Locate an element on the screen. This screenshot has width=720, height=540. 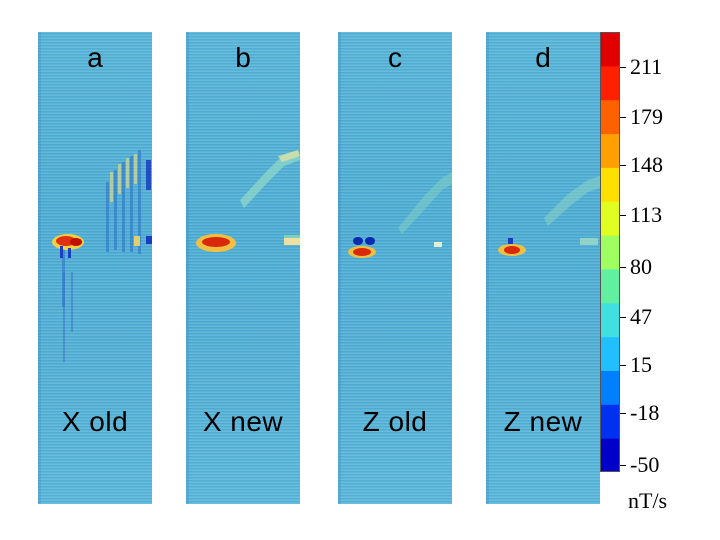
panel-a-x-old: a X old is located at coordinates (95, 268).